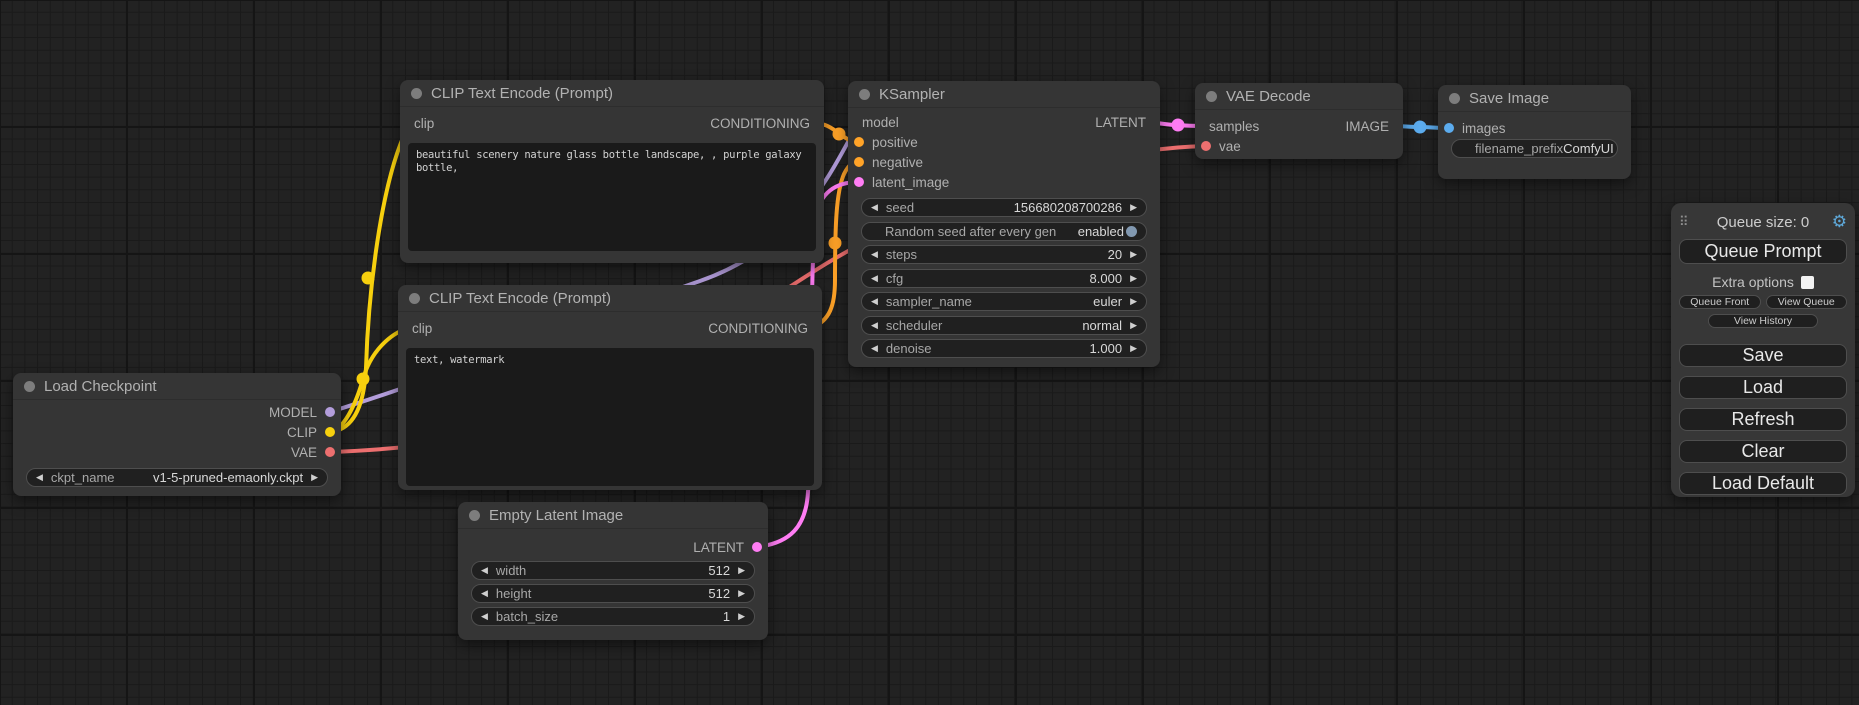  Describe the element at coordinates (610, 417) in the screenshot. I see `prompt-textarea: text, watermark` at that location.